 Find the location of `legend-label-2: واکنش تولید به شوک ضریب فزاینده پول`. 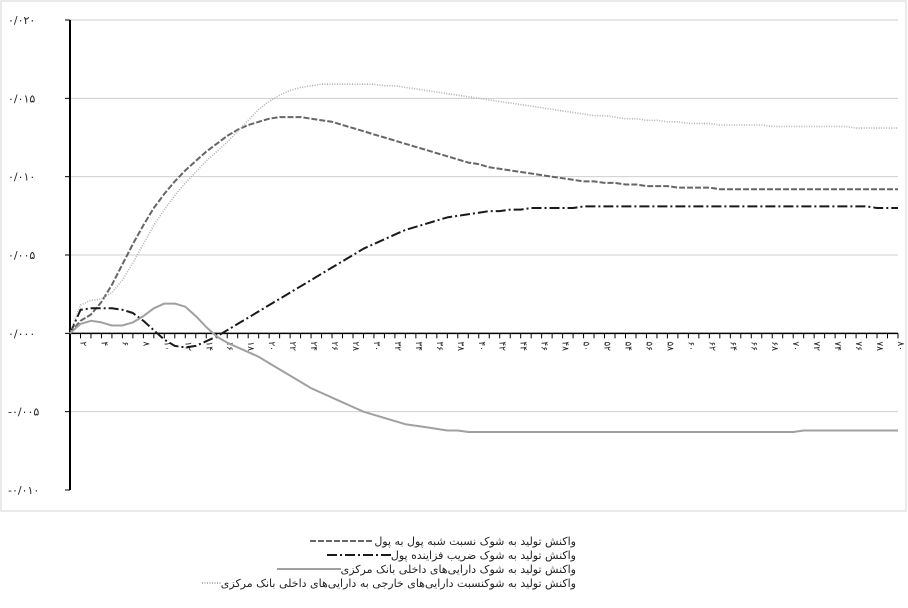

legend-label-2: واکنش تولید به شوک ضریب فزاینده پول is located at coordinates (483, 555).